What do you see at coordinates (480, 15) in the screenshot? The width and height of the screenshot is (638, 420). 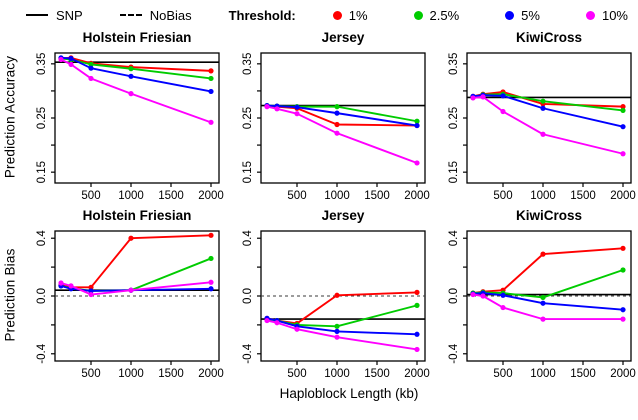 I see `legend-threshold-items: 1% 2.5% 5% 10%` at bounding box center [480, 15].